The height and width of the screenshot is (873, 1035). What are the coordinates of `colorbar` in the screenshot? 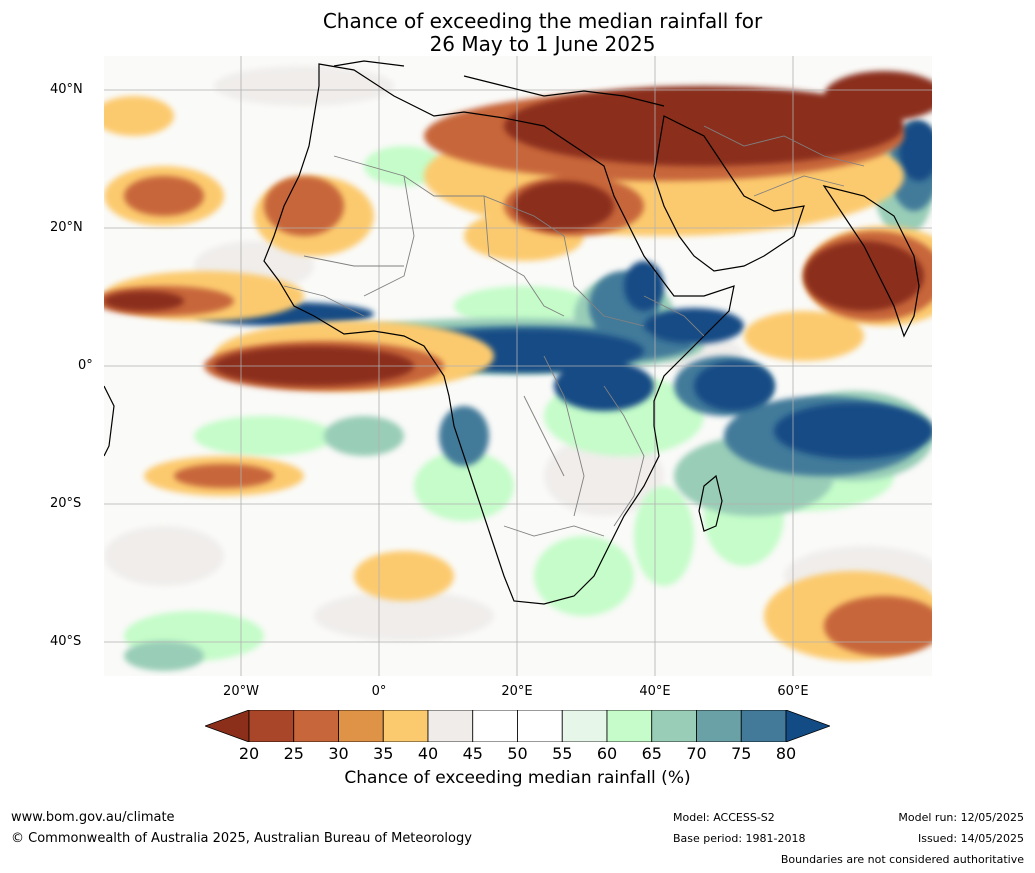 It's located at (517, 726).